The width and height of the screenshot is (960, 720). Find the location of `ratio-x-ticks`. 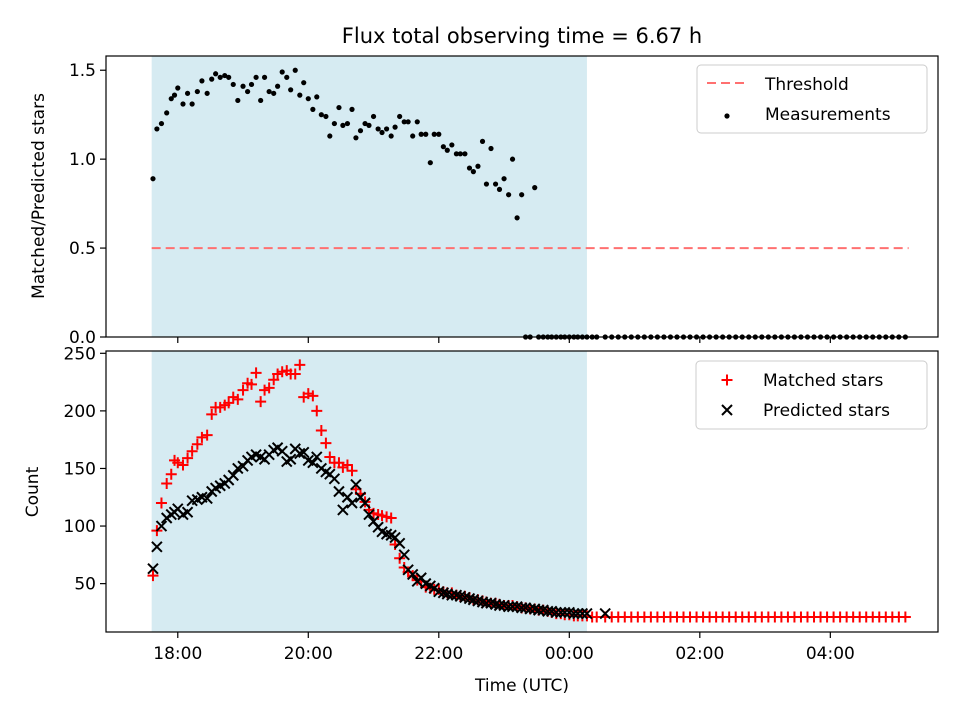

ratio-x-ticks is located at coordinates (504, 340).